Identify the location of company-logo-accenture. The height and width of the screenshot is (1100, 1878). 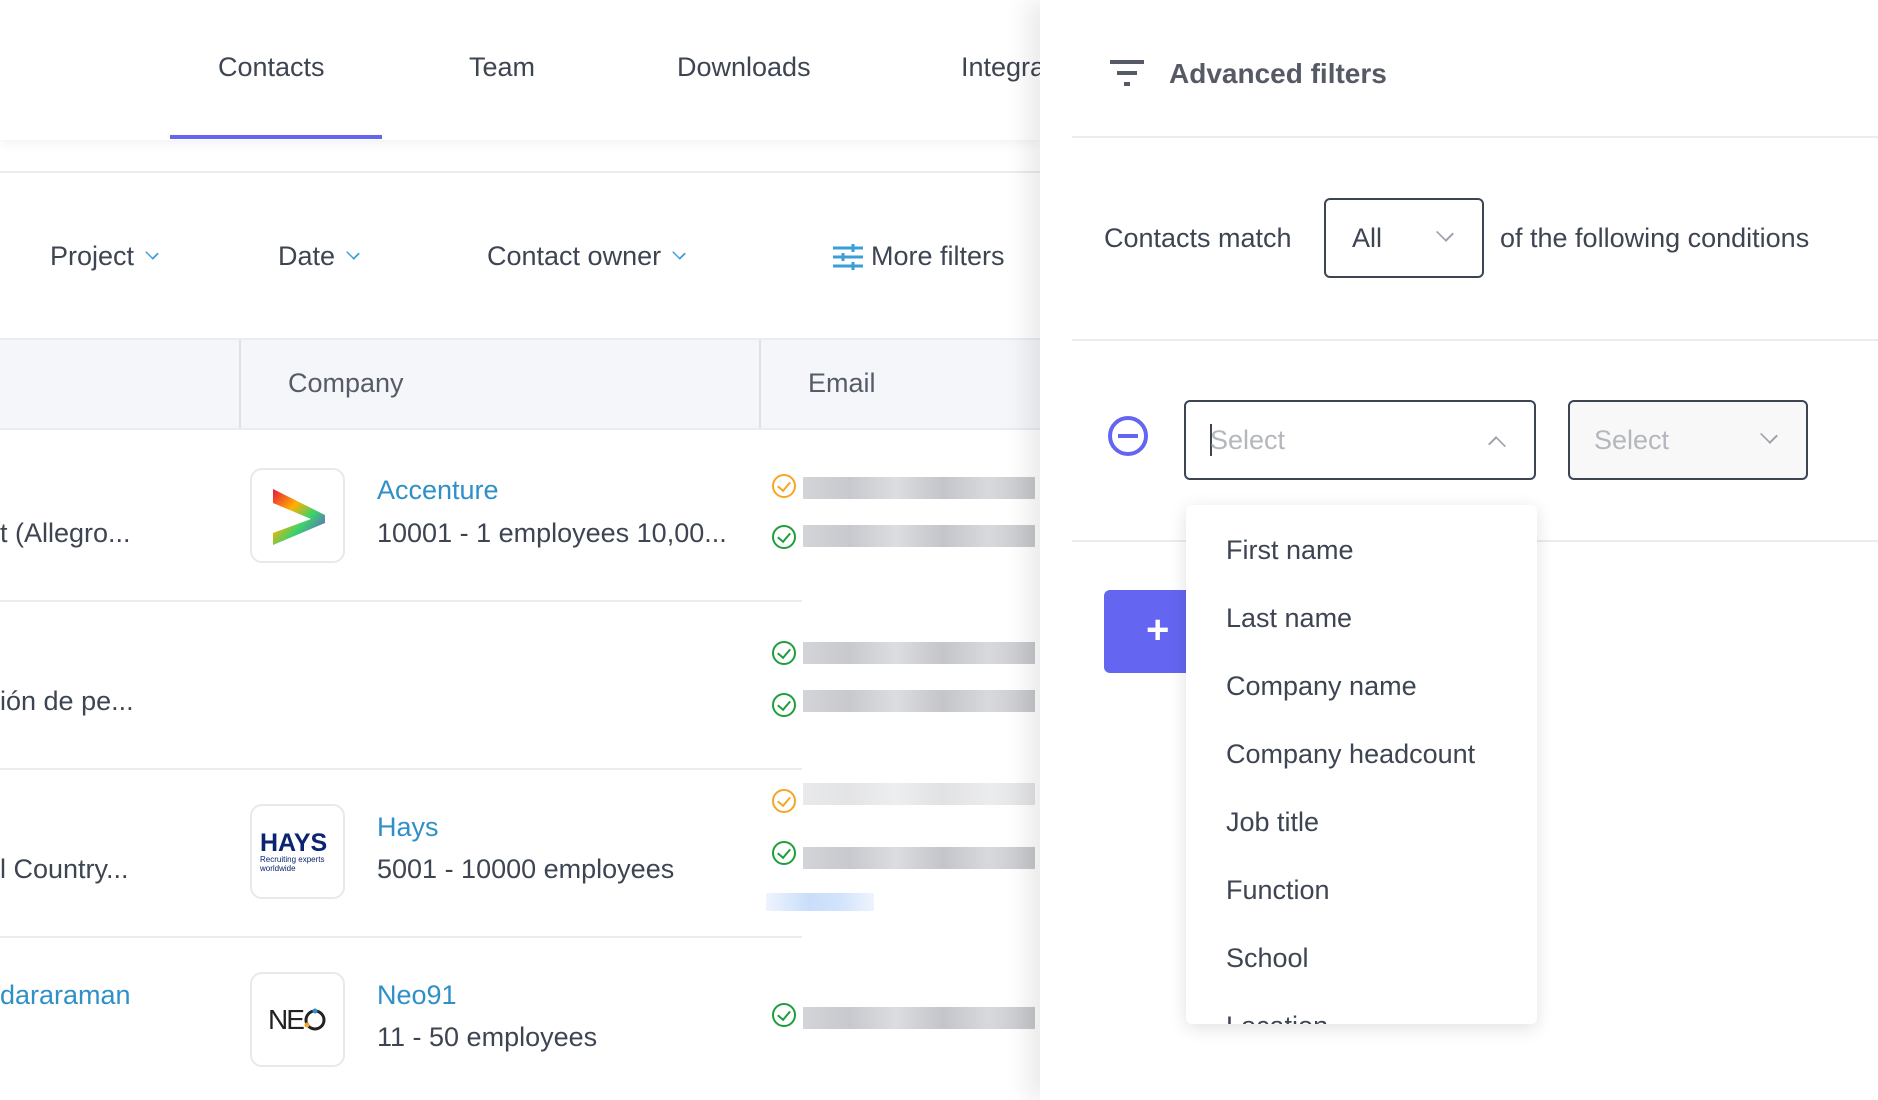
(297, 515).